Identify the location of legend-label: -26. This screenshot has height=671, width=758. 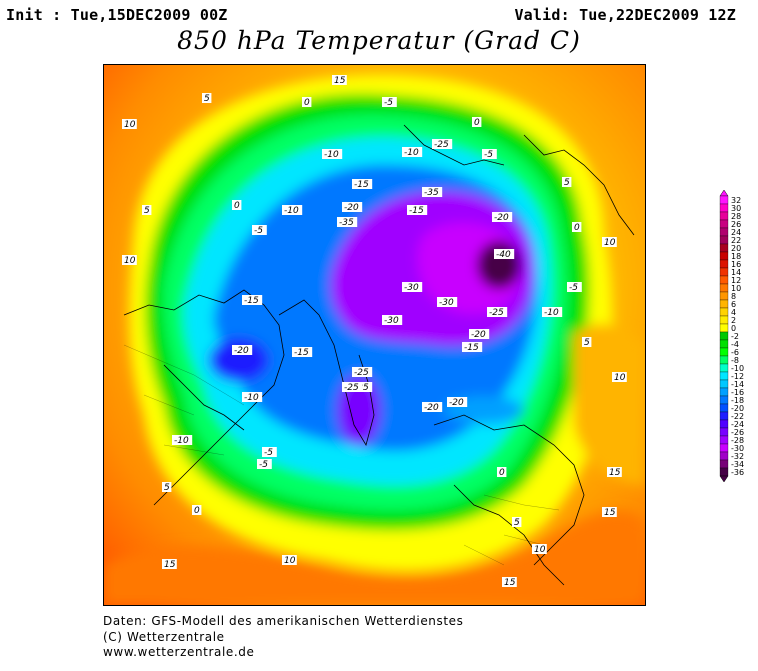
(737, 432).